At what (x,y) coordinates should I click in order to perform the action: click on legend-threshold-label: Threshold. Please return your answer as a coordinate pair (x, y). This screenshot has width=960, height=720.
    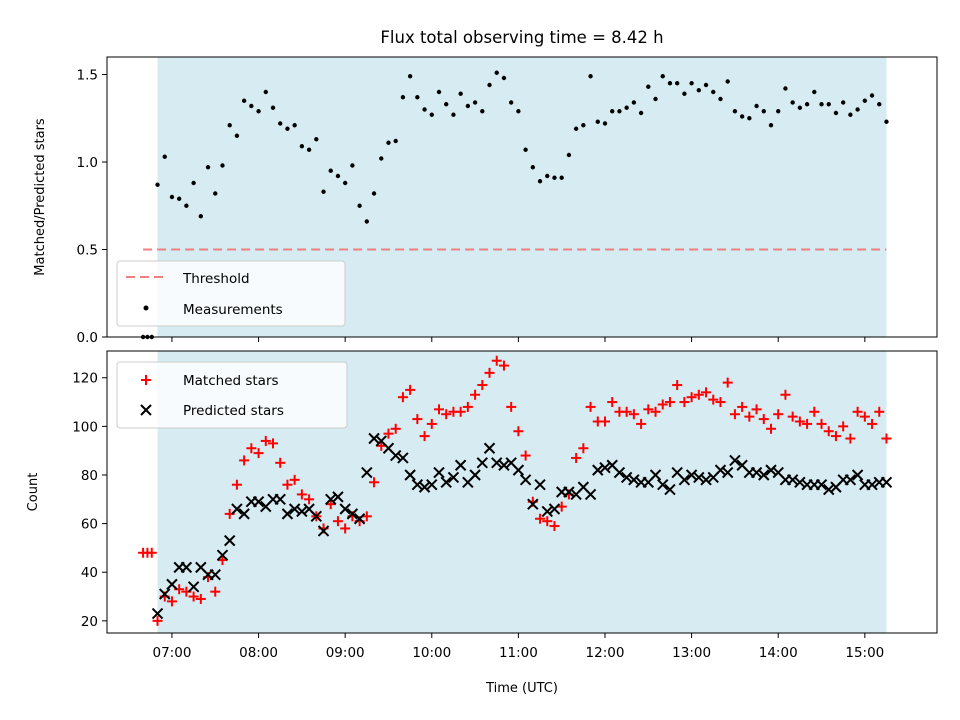
    Looking at the image, I should click on (216, 279).